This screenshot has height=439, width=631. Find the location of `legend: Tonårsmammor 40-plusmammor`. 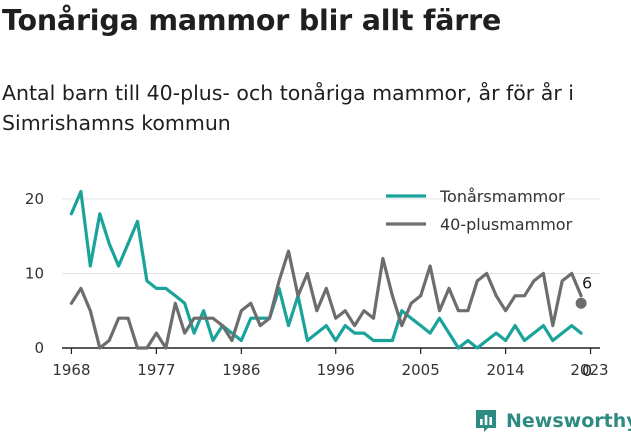

legend: Tonårsmammor 40-plusmammor is located at coordinates (479, 210).